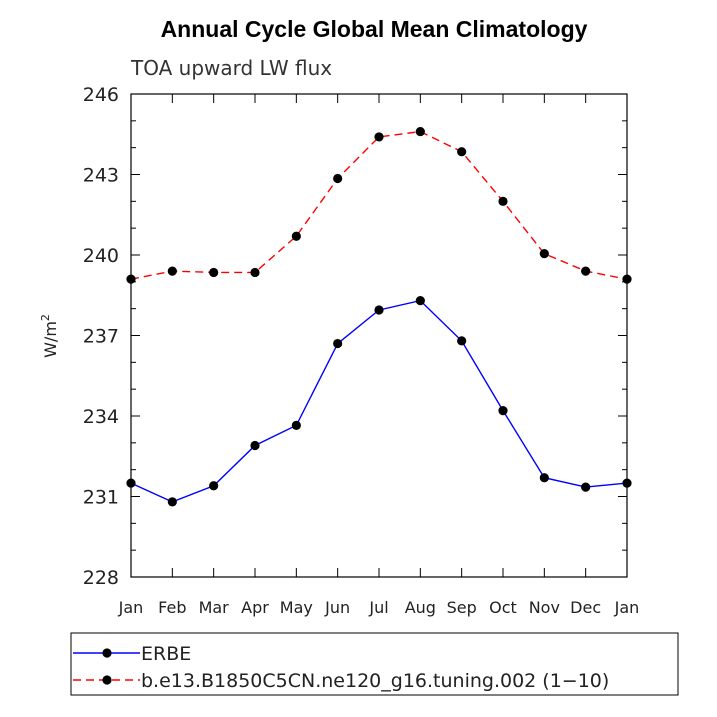 Image resolution: width=717 pixels, height=717 pixels. I want to click on x-tick-label: Mar, so click(214, 607).